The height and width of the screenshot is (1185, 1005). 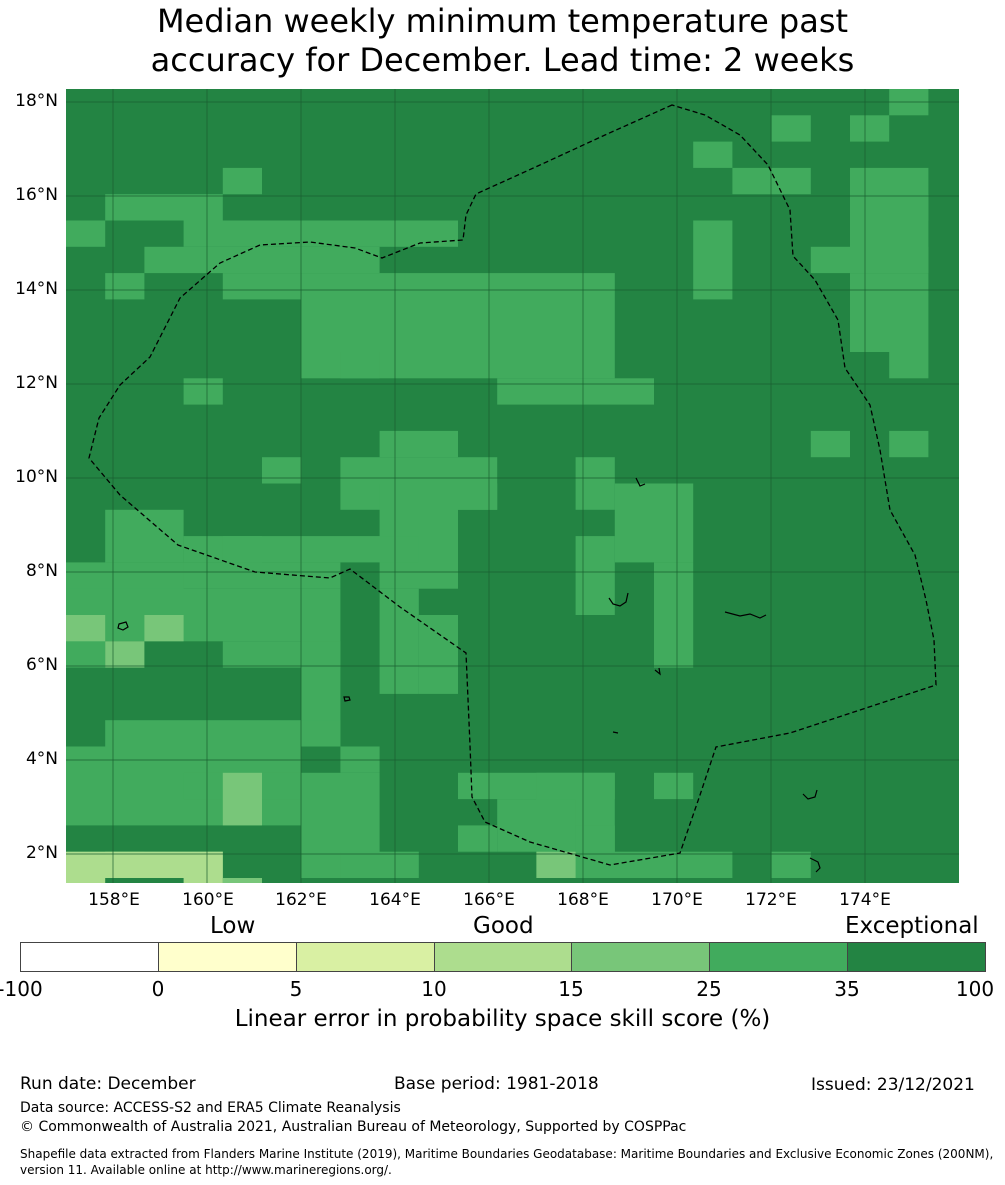 I want to click on title-line-1: Median weekly minimum temperature past, so click(x=502, y=21).